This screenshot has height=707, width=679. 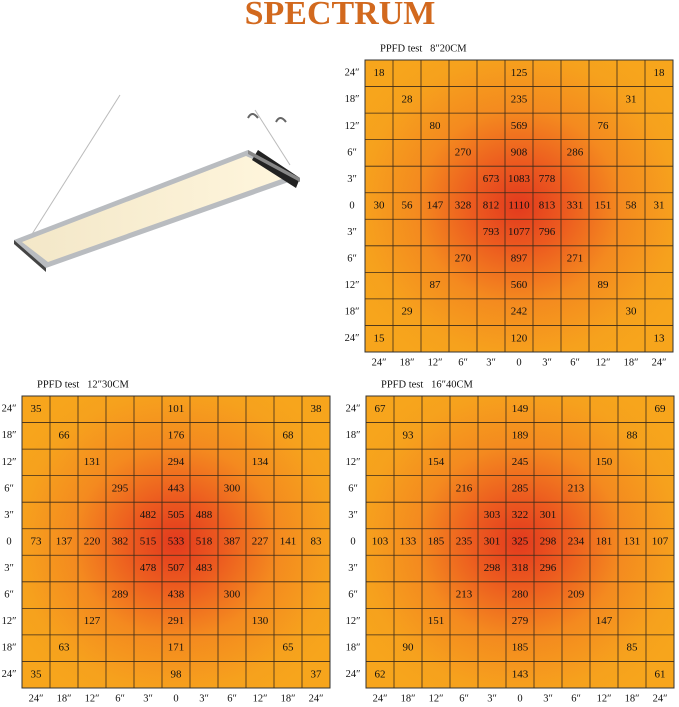 What do you see at coordinates (260, 542) in the screenshot?
I see `ppfd-value: 227` at bounding box center [260, 542].